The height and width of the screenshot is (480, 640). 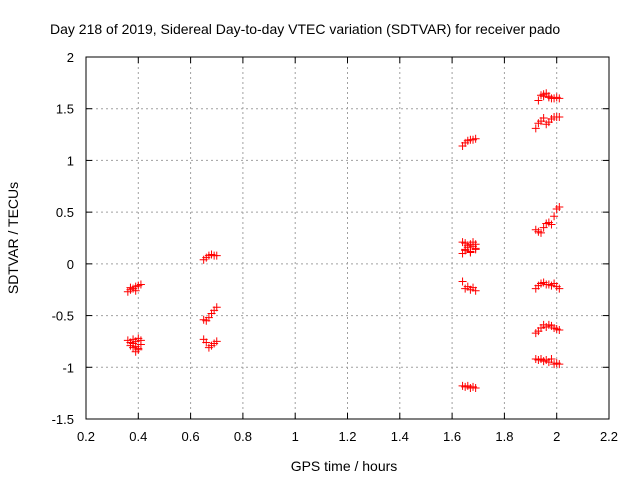 I want to click on series-cluster-0.38-lower, so click(x=134, y=345).